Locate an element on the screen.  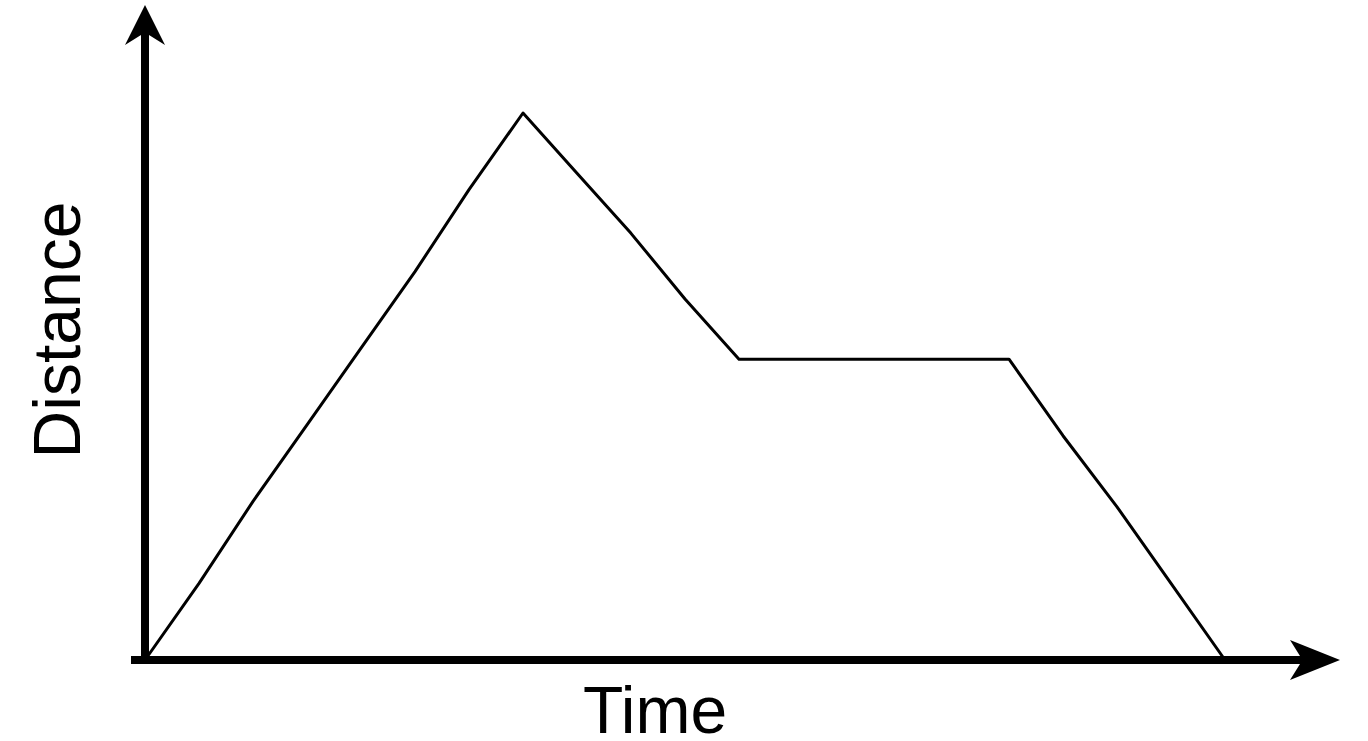
y-axis-title: Distance is located at coordinates (57, 330).